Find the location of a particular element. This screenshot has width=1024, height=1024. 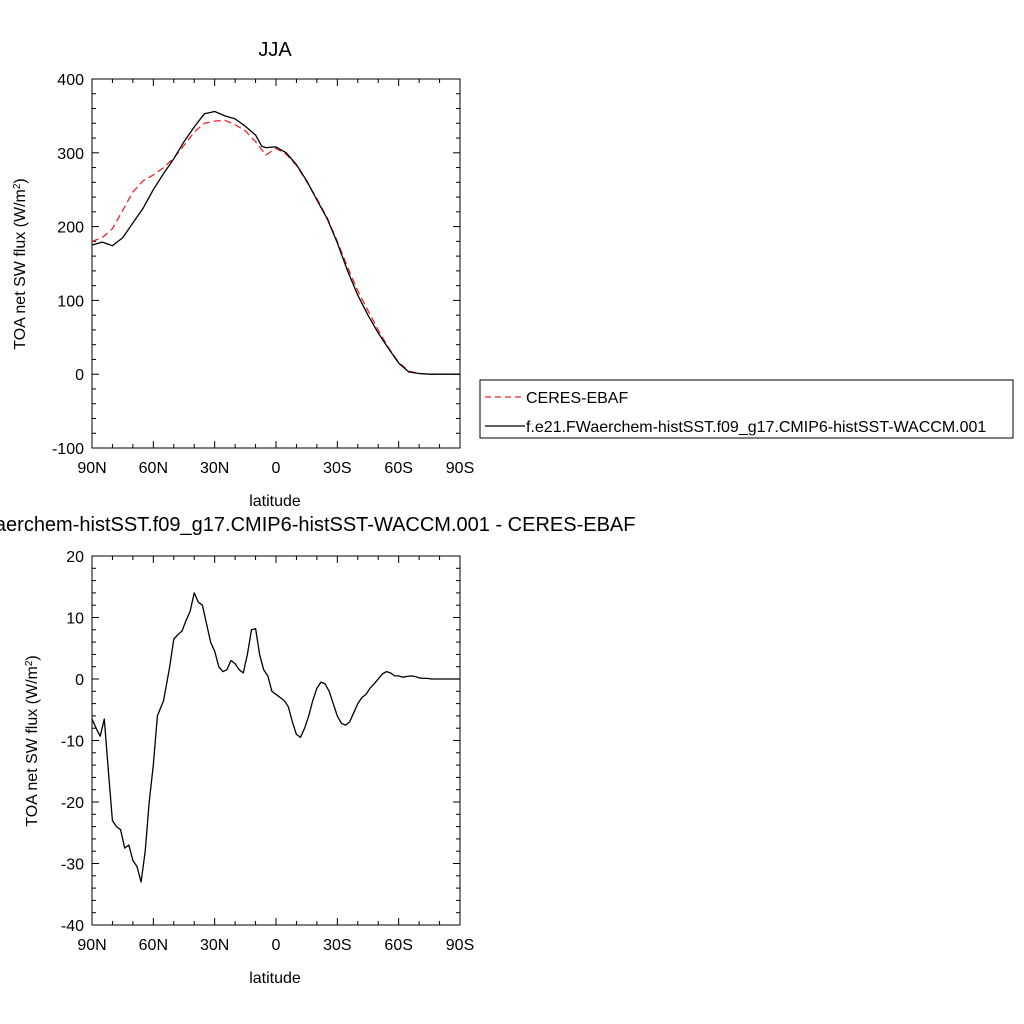

bottom-ylabel-text: TOA net SW flux (W/m2) is located at coordinates (33, 741).